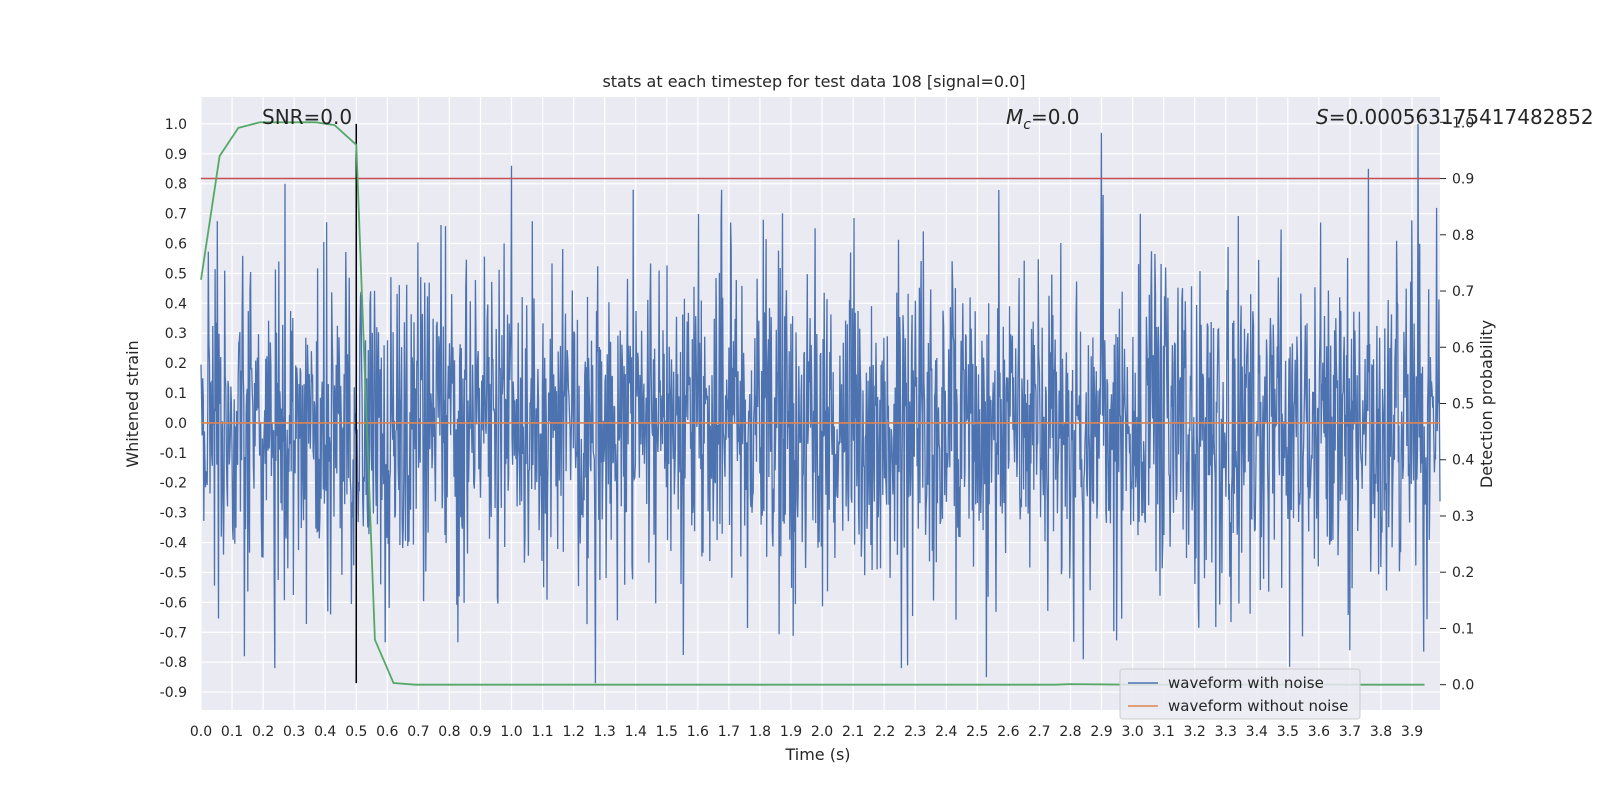 Image resolution: width=1600 pixels, height=800 pixels. I want to click on left-tick-label: 0.6, so click(176, 245).